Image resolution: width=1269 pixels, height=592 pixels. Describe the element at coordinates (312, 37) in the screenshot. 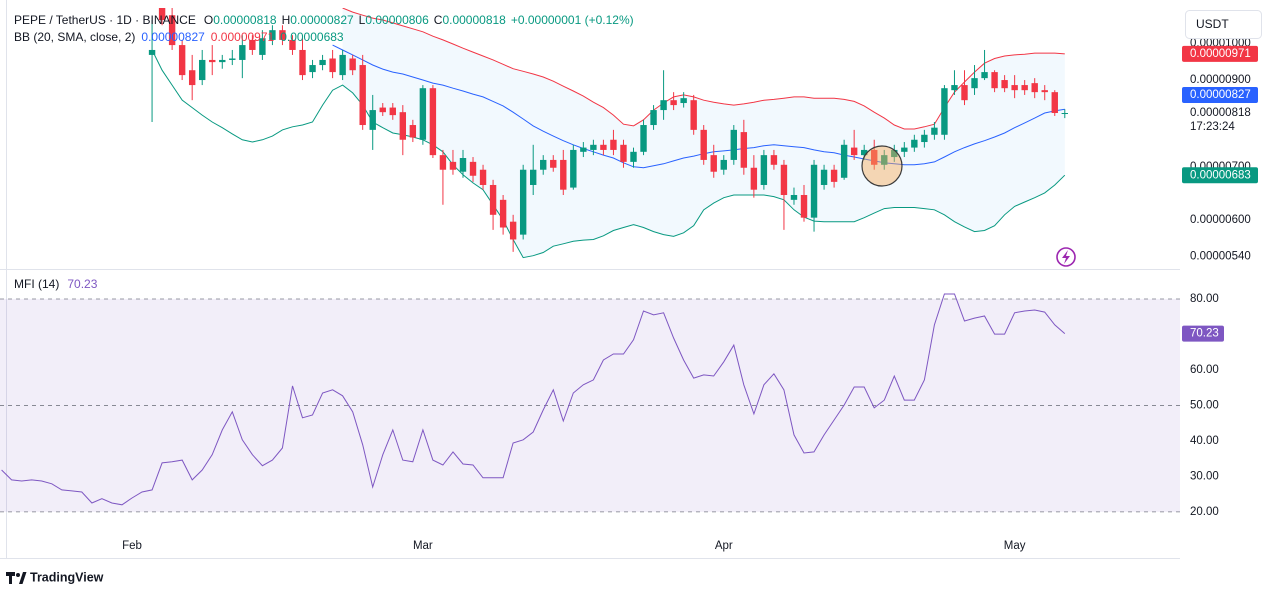

I see `indicator-value: 0.00000683` at that location.